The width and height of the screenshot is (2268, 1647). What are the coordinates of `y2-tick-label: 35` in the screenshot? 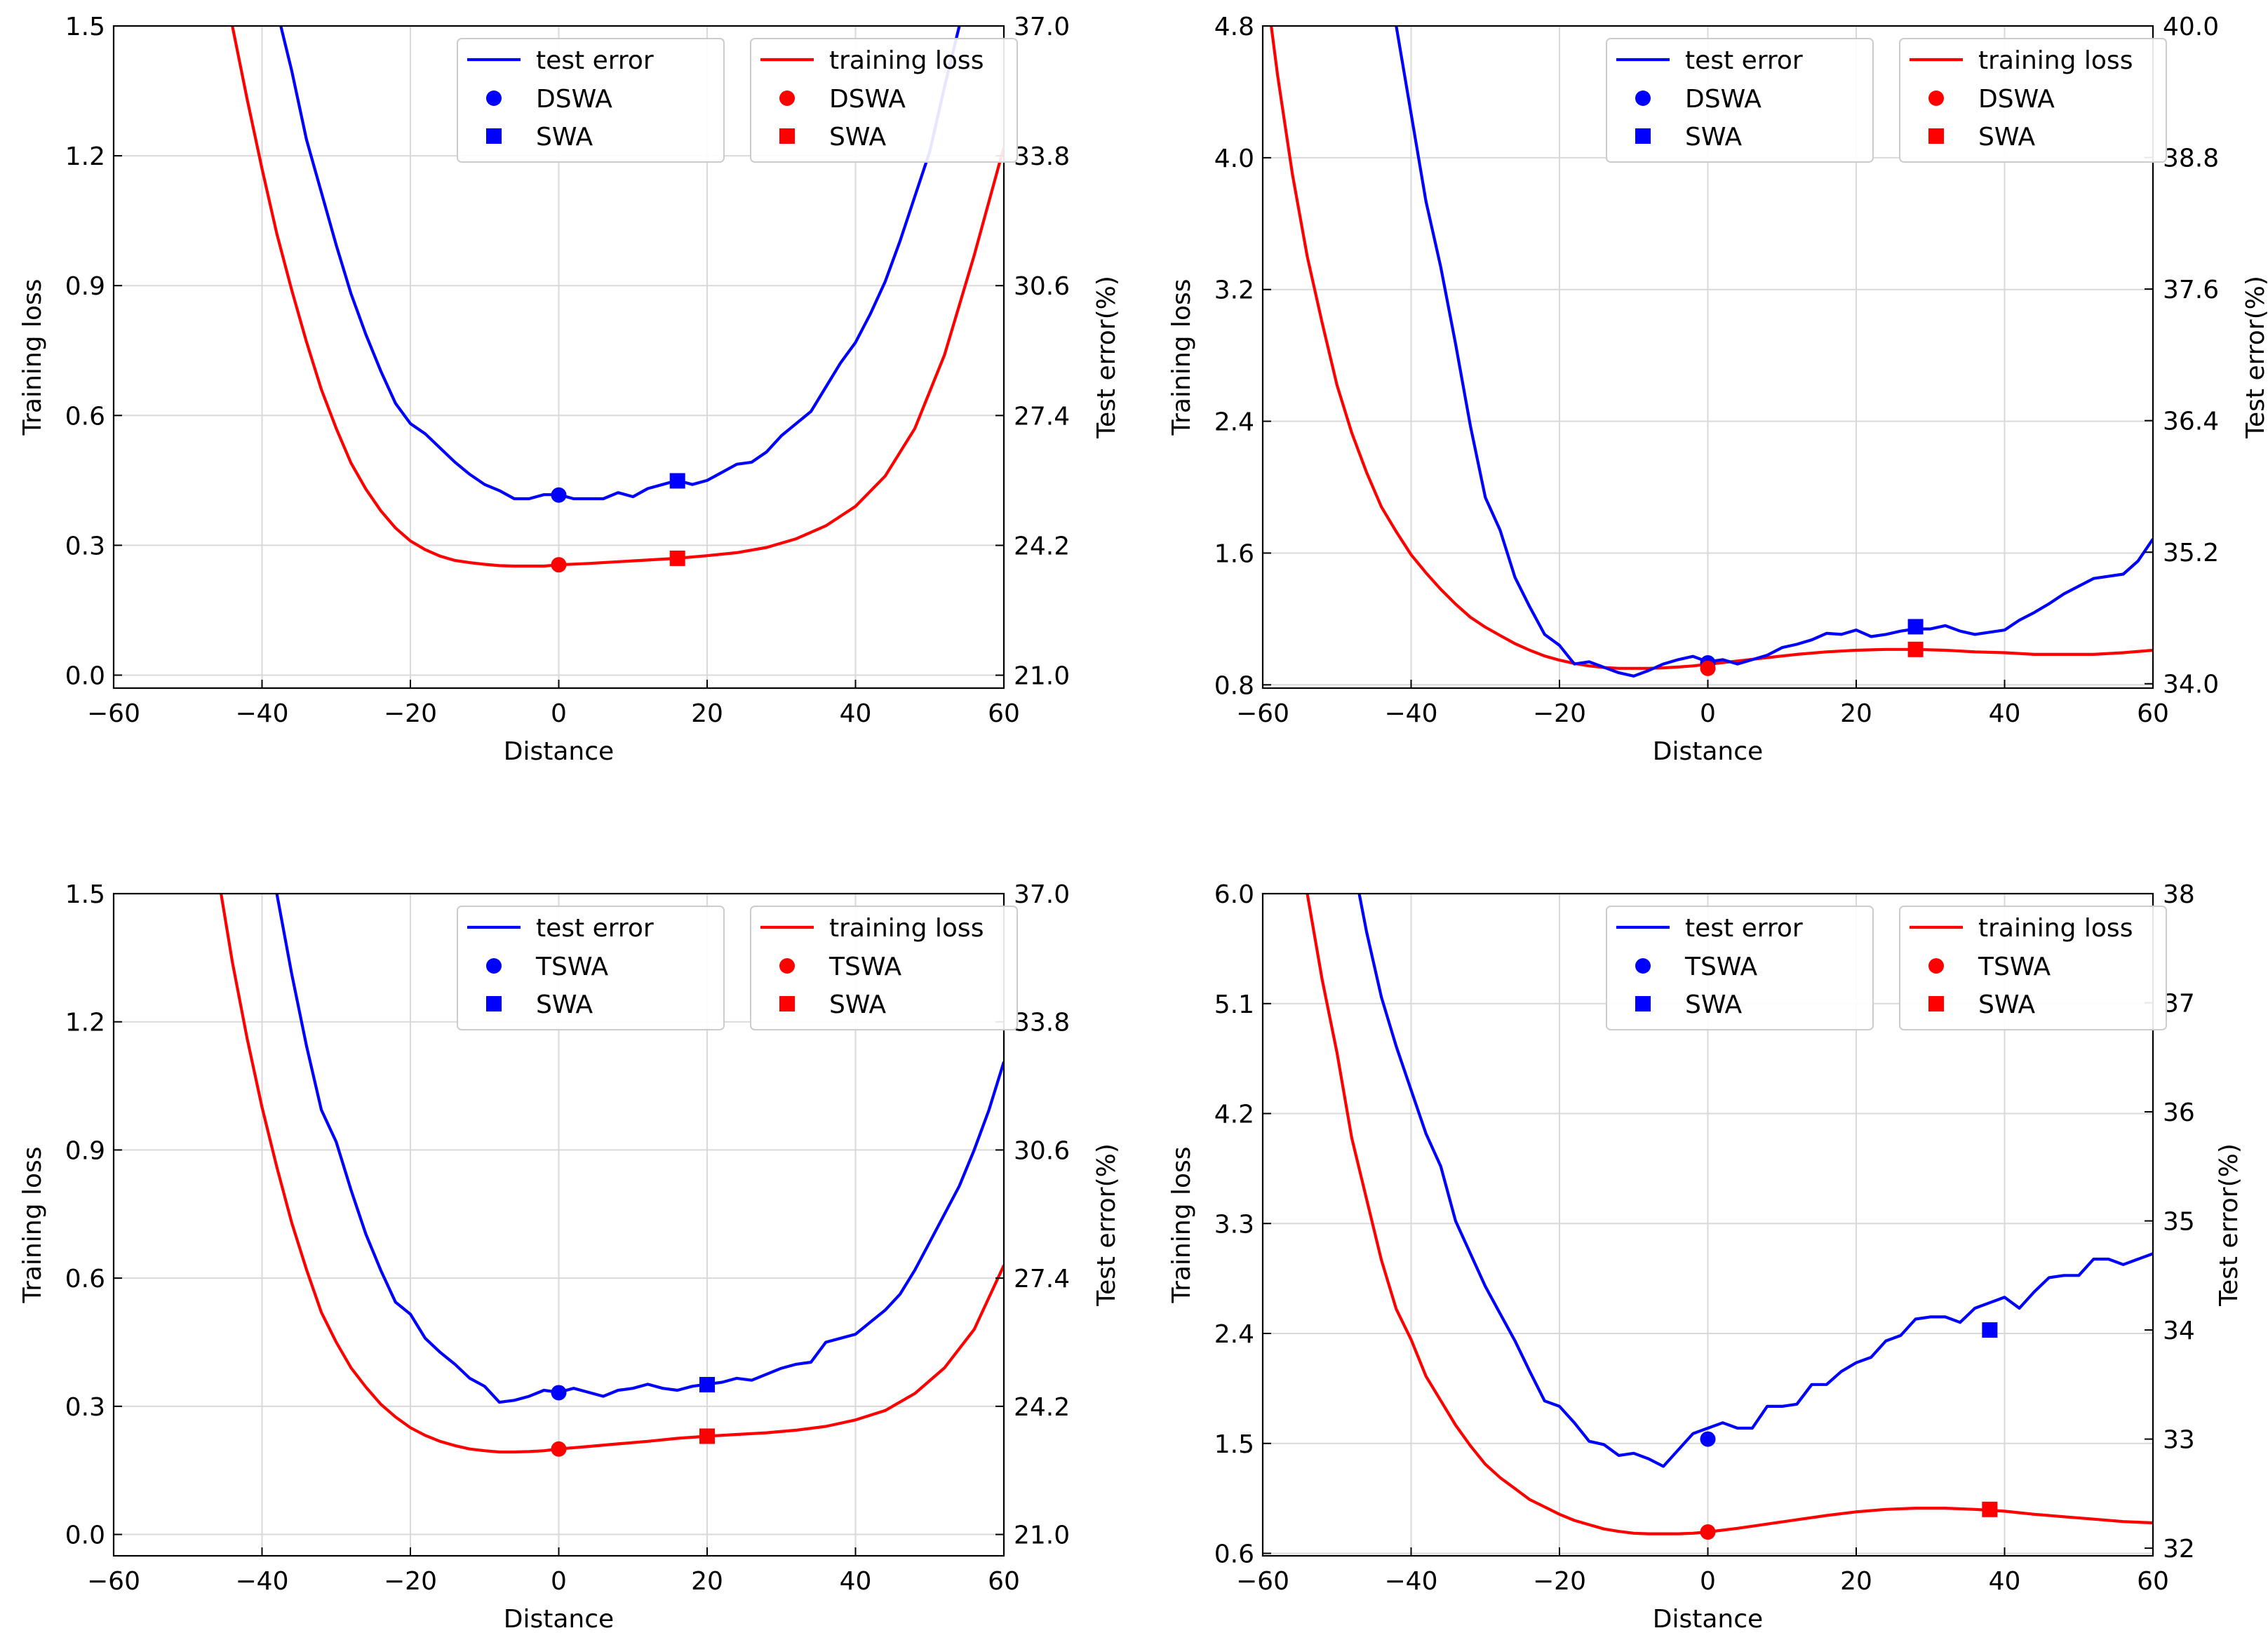 It's located at (2179, 1222).